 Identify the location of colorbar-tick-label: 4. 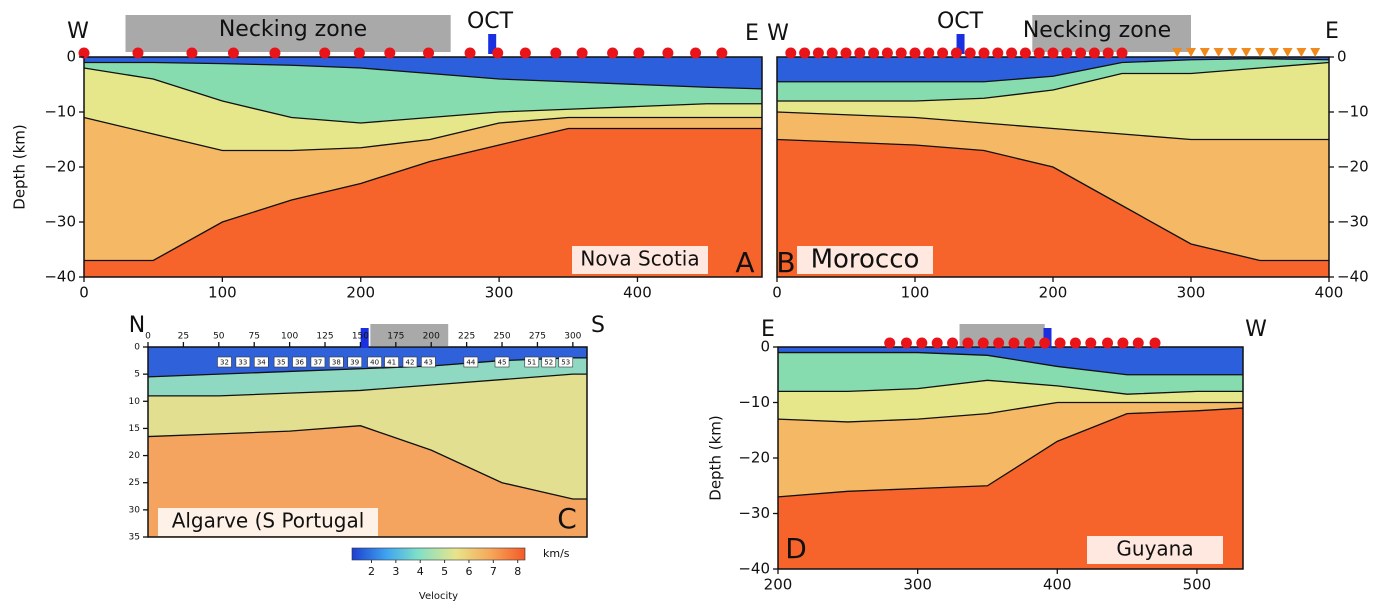
(420, 571).